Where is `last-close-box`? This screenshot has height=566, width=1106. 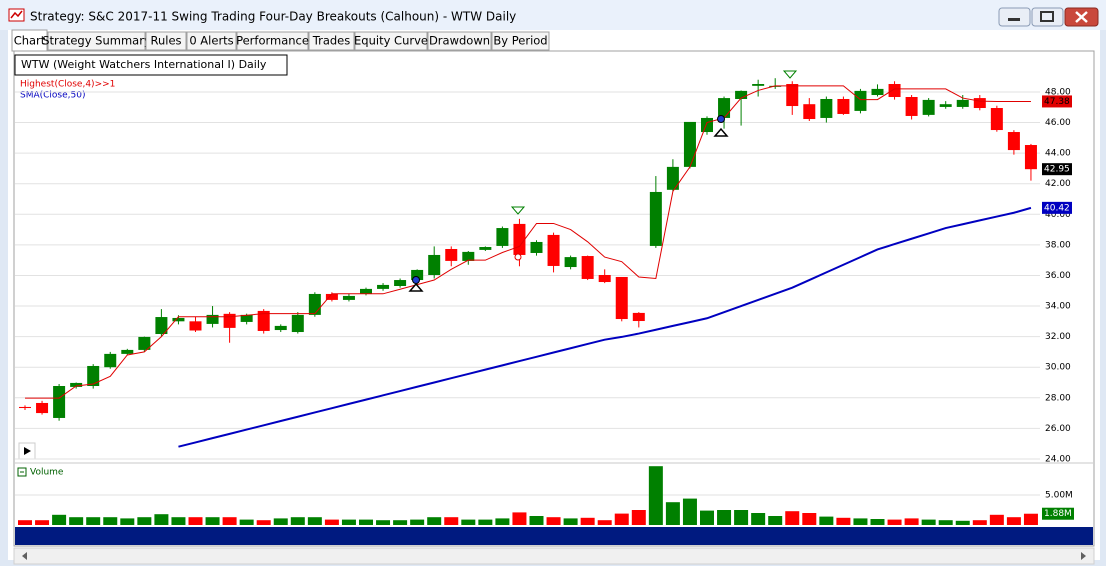 last-close-box is located at coordinates (1057, 169).